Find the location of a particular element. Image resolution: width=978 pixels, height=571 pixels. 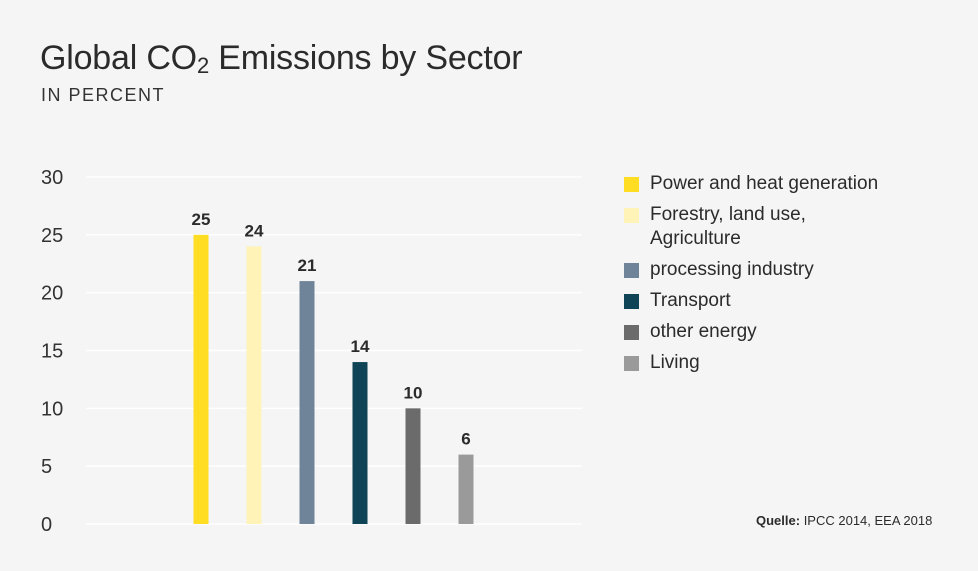

bar-value-label: 24 is located at coordinates (254, 230).